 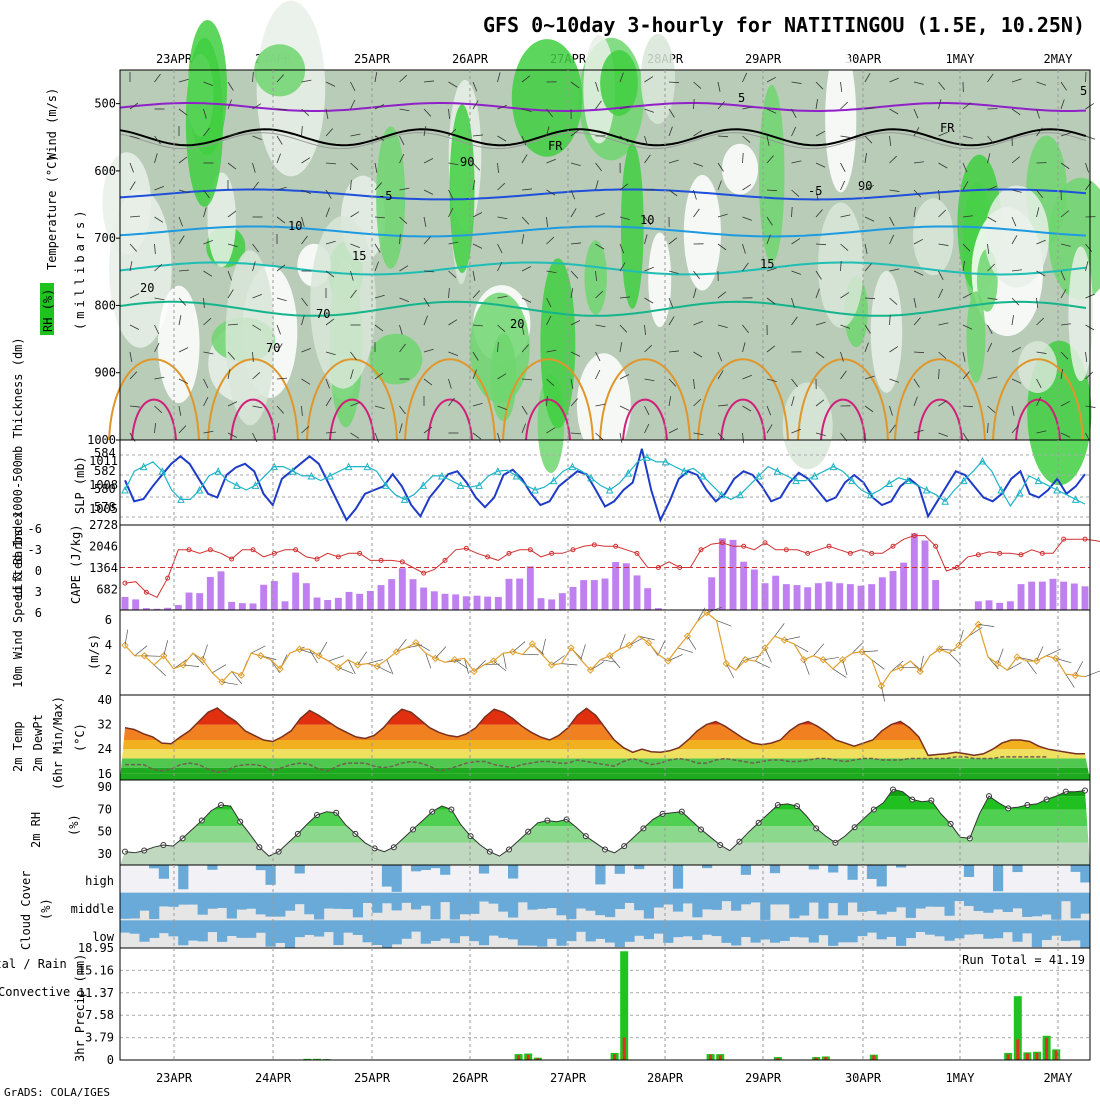 I want to click on wind-y-tick: 2, so click(x=108, y=670).